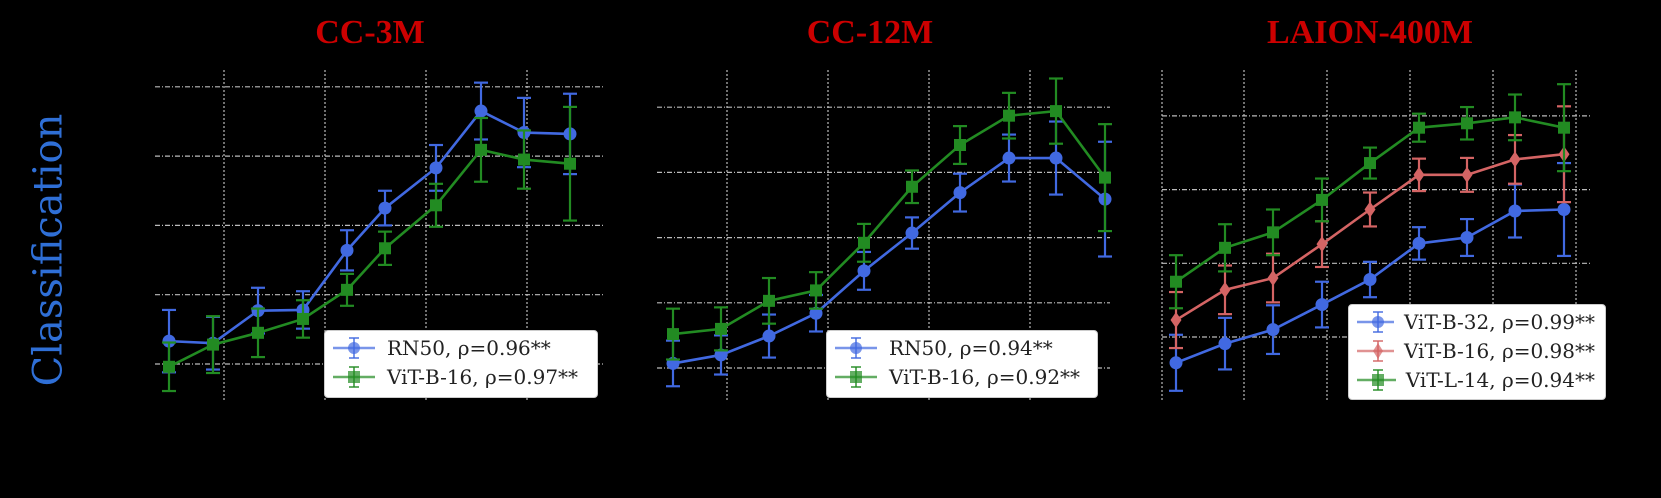  Describe the element at coordinates (1375, 350) in the screenshot. I see `diamond-marker-icon` at that location.